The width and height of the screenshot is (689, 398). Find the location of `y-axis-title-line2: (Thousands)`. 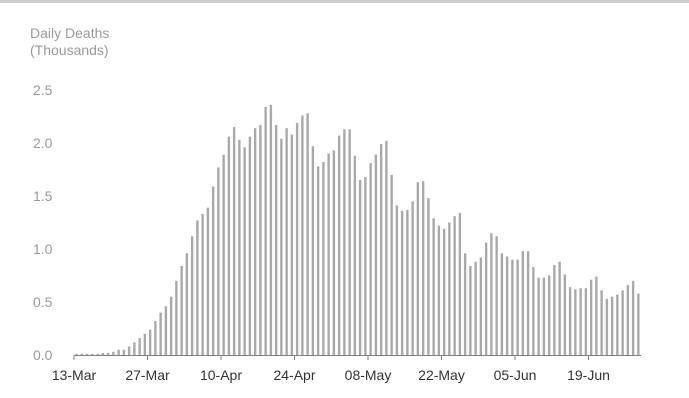

y-axis-title-line2: (Thousands) is located at coordinates (69, 50).